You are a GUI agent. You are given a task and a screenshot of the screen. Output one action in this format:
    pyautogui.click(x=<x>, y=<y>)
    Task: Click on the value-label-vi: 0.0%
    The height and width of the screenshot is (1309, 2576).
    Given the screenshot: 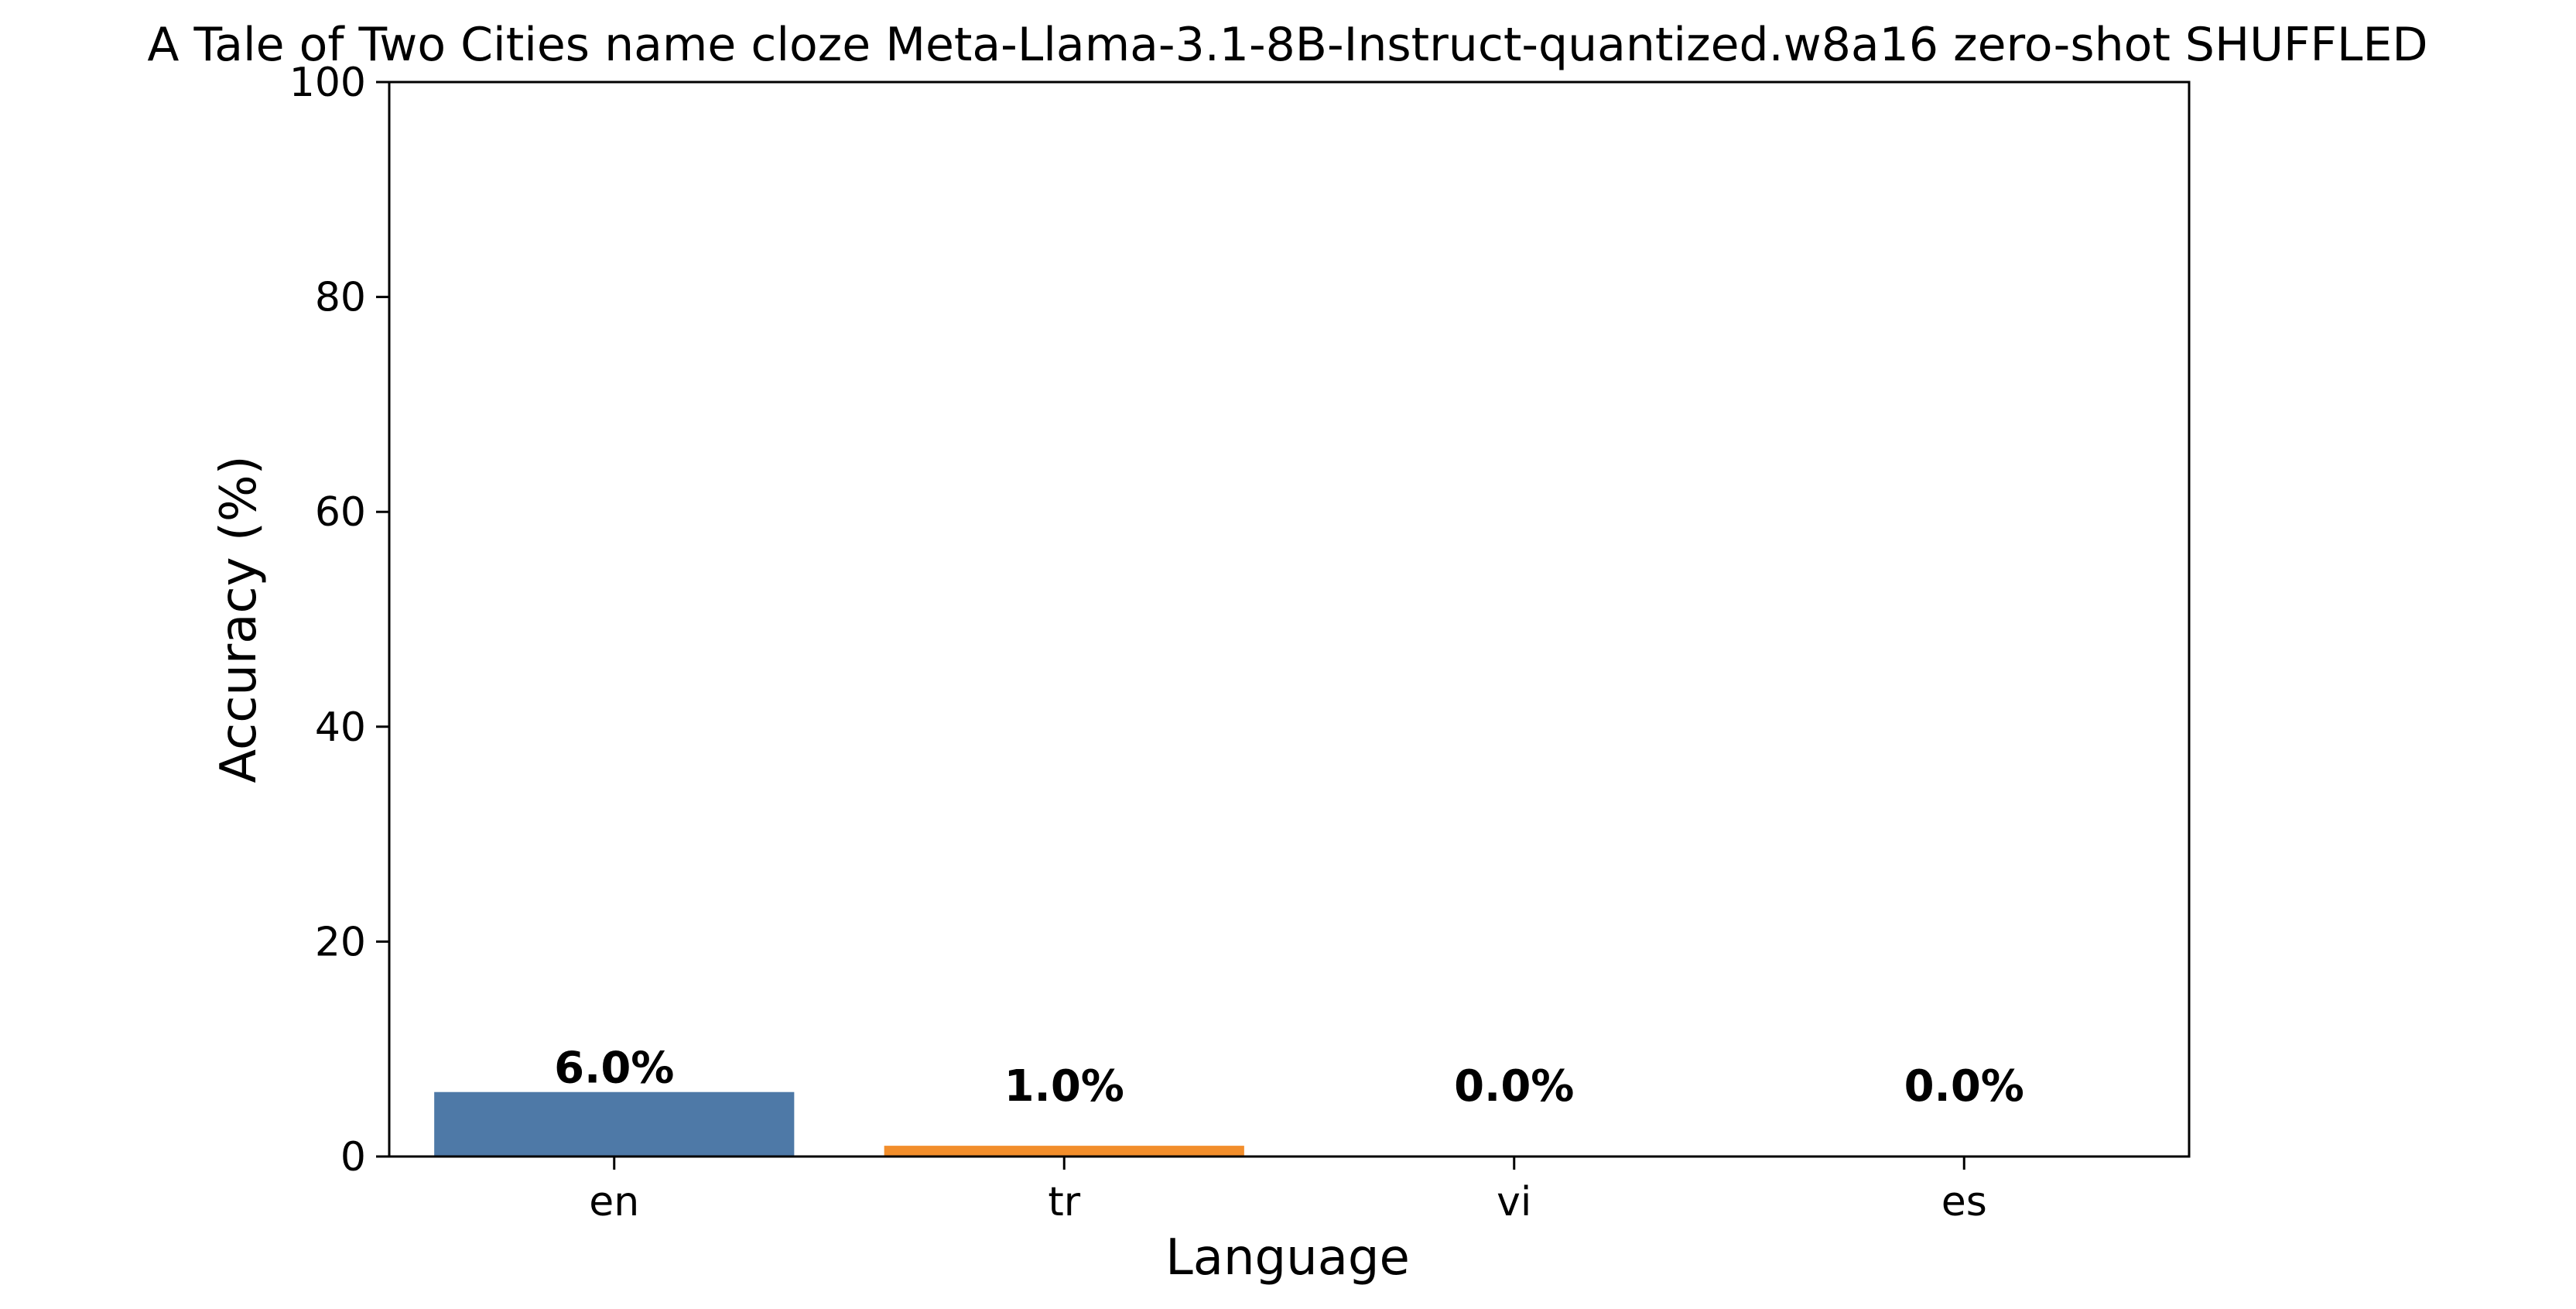 What is the action you would take?
    pyautogui.click(x=1514, y=1086)
    